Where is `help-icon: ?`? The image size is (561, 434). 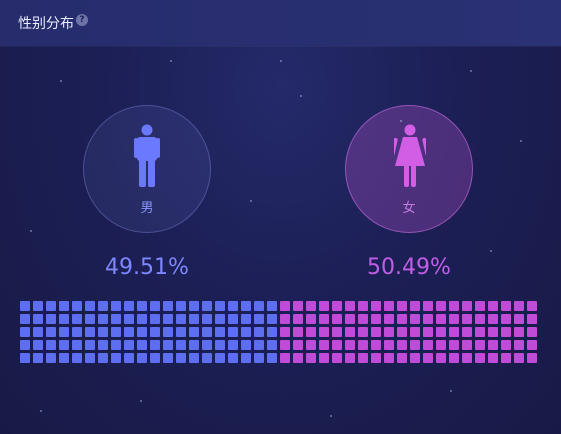
help-icon: ? is located at coordinates (82, 20).